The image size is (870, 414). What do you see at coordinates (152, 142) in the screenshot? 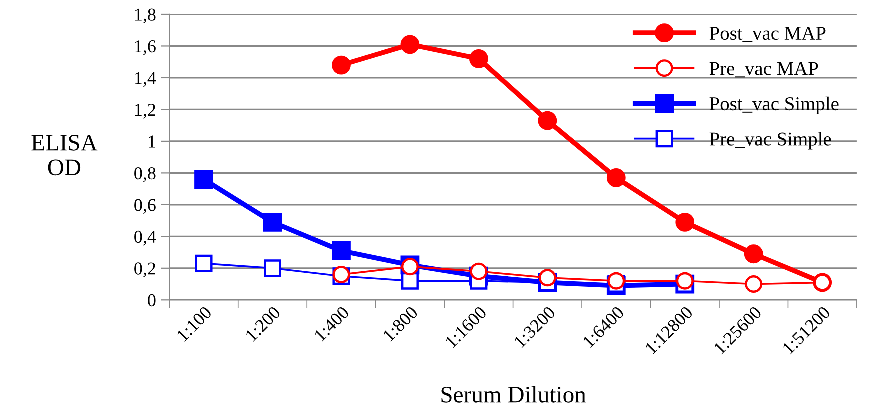
I see `y-tick-label: 1` at bounding box center [152, 142].